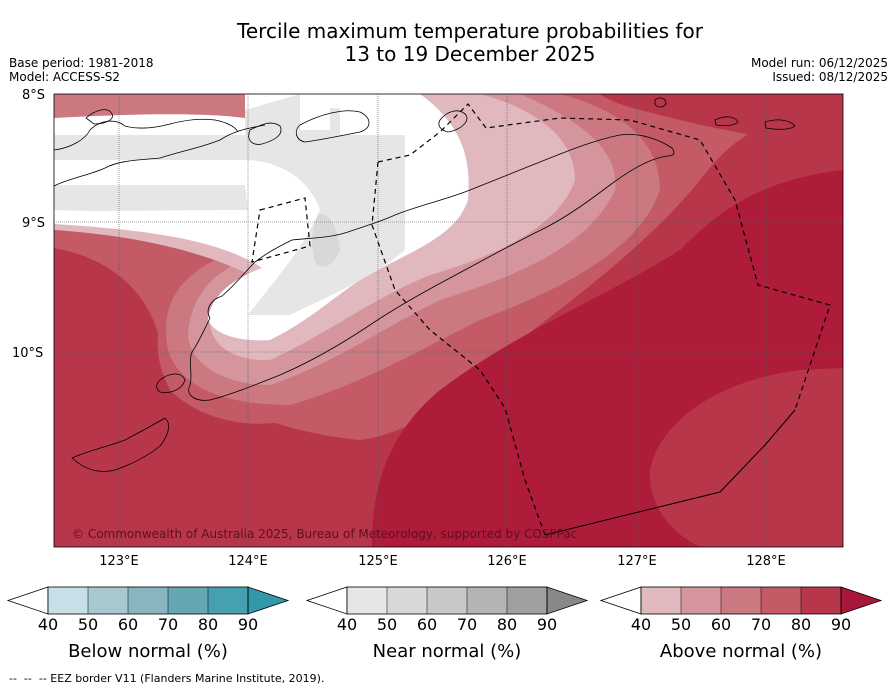 The image size is (896, 690). What do you see at coordinates (33, 95) in the screenshot?
I see `lat-label-8s: 8°S` at bounding box center [33, 95].